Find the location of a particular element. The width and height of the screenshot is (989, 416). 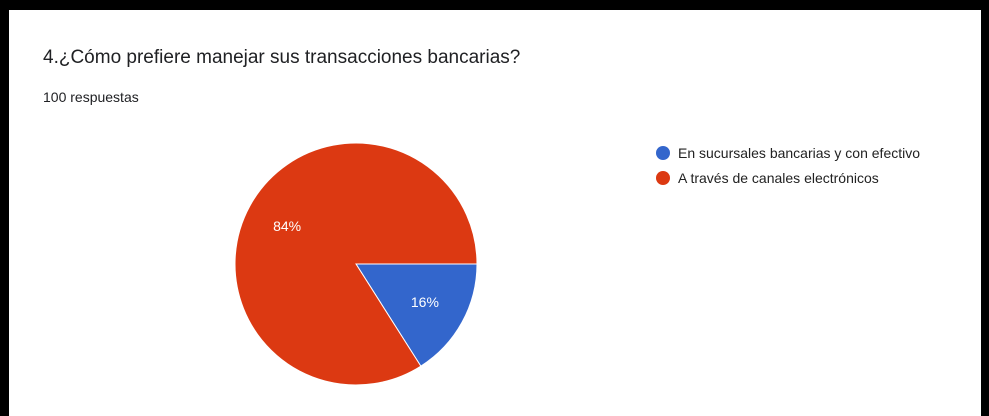

legend-label-2: A través de canales electrónicos is located at coordinates (778, 178).